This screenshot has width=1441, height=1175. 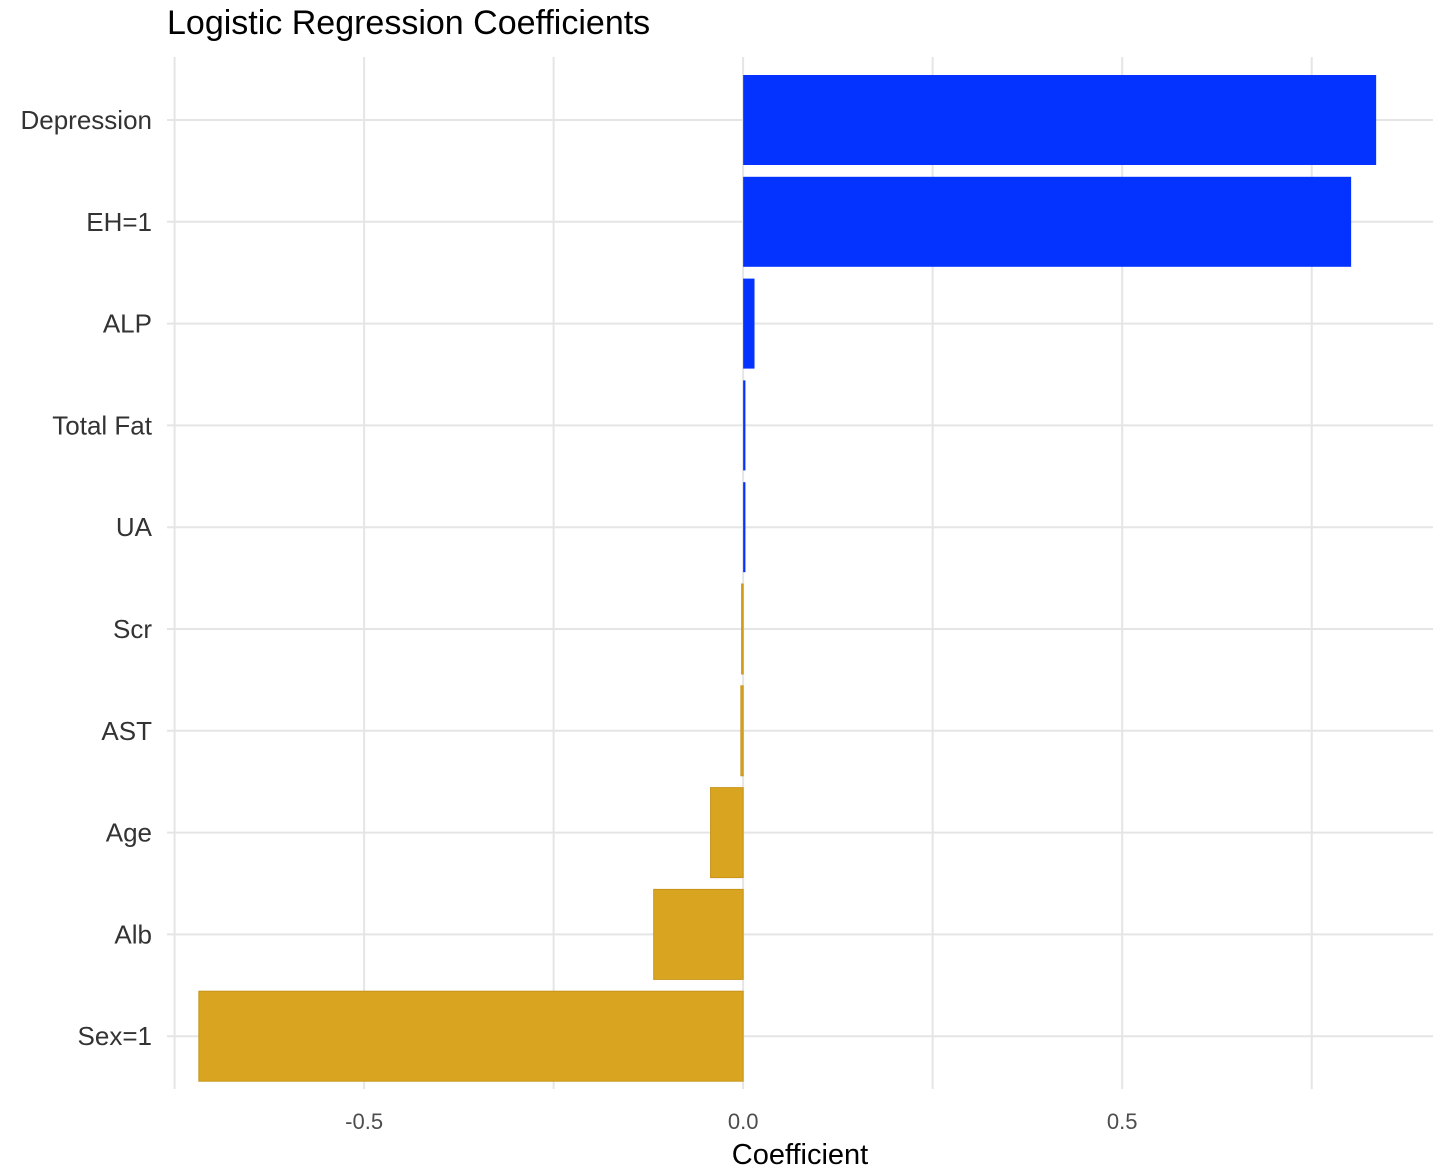 I want to click on y-tick-label: Age, so click(x=129, y=833).